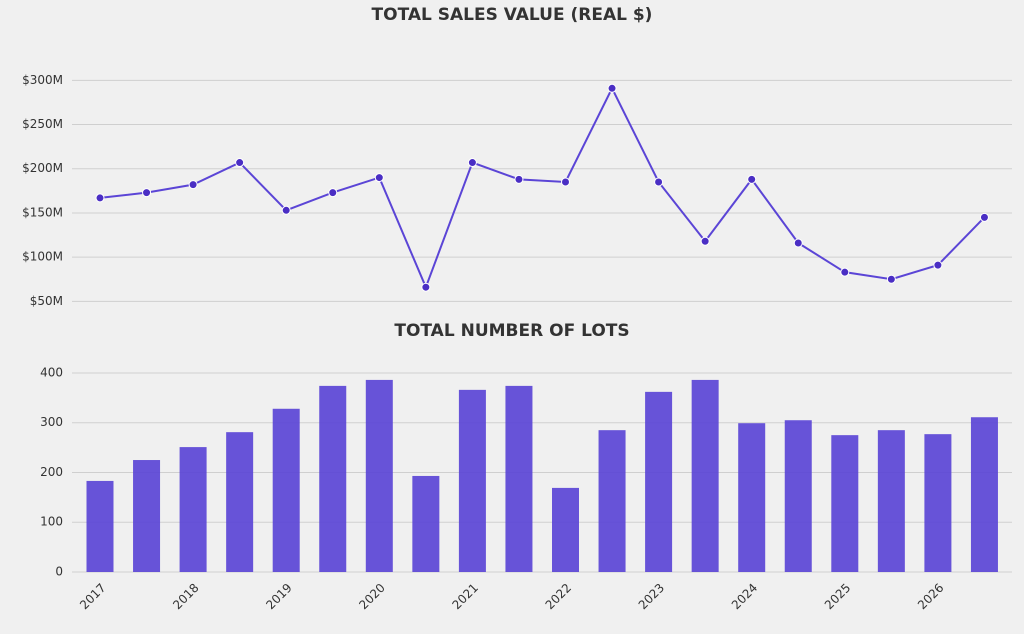 The image size is (1024, 634). I want to click on y-tick-label: 400, so click(51, 372).